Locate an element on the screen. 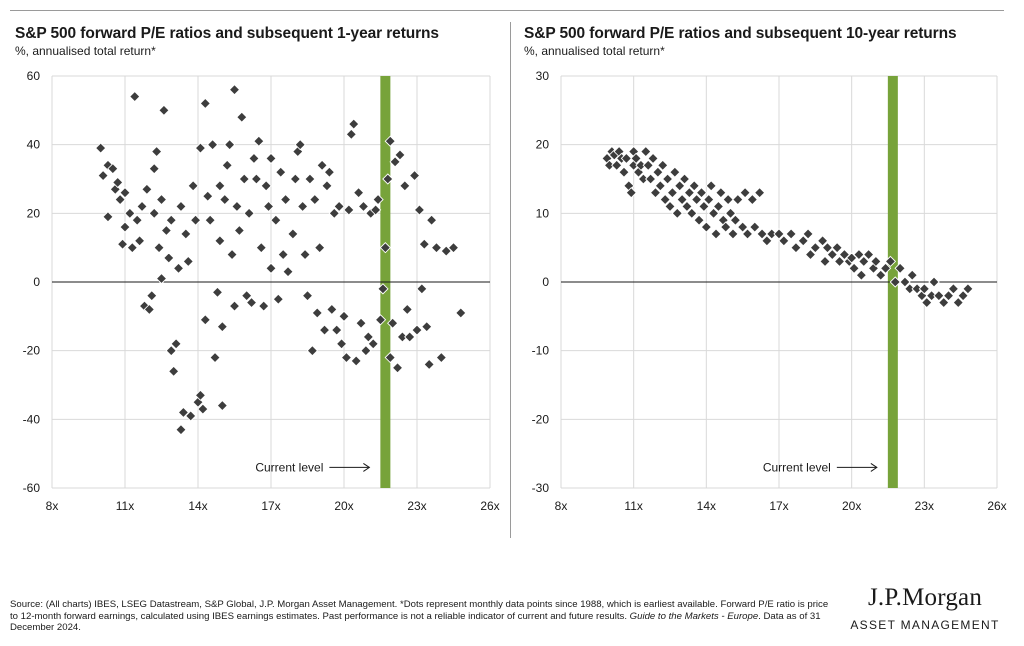  x-tick-label: 20x is located at coordinates (851, 506).